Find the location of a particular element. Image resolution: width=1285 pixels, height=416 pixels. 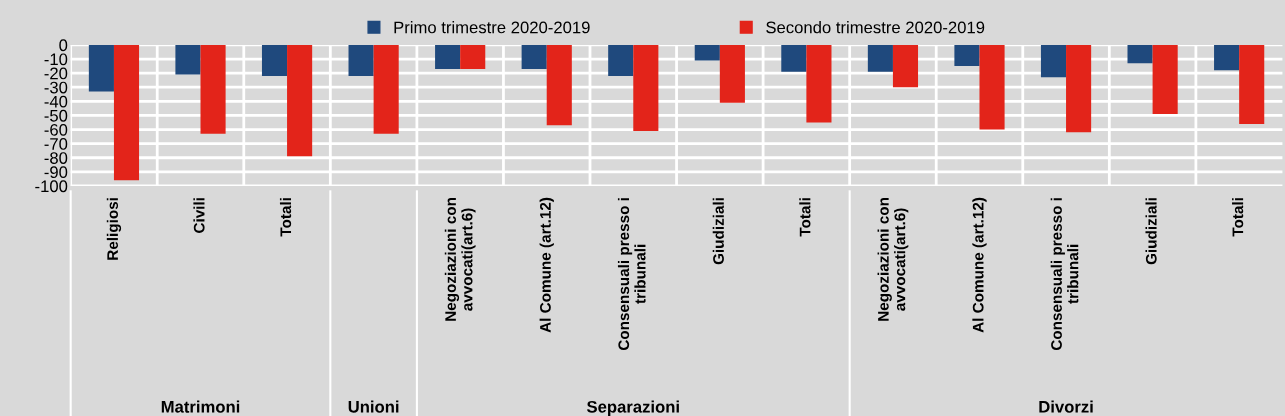

legend-label: Secondo trimestre 2020-2019 is located at coordinates (875, 27).